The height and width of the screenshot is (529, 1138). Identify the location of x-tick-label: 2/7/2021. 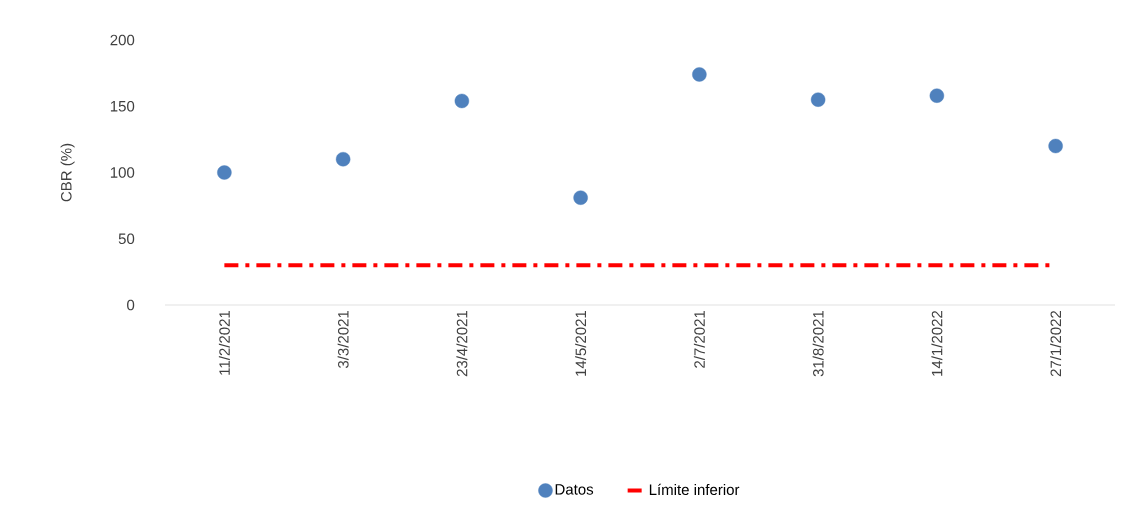
(699, 339).